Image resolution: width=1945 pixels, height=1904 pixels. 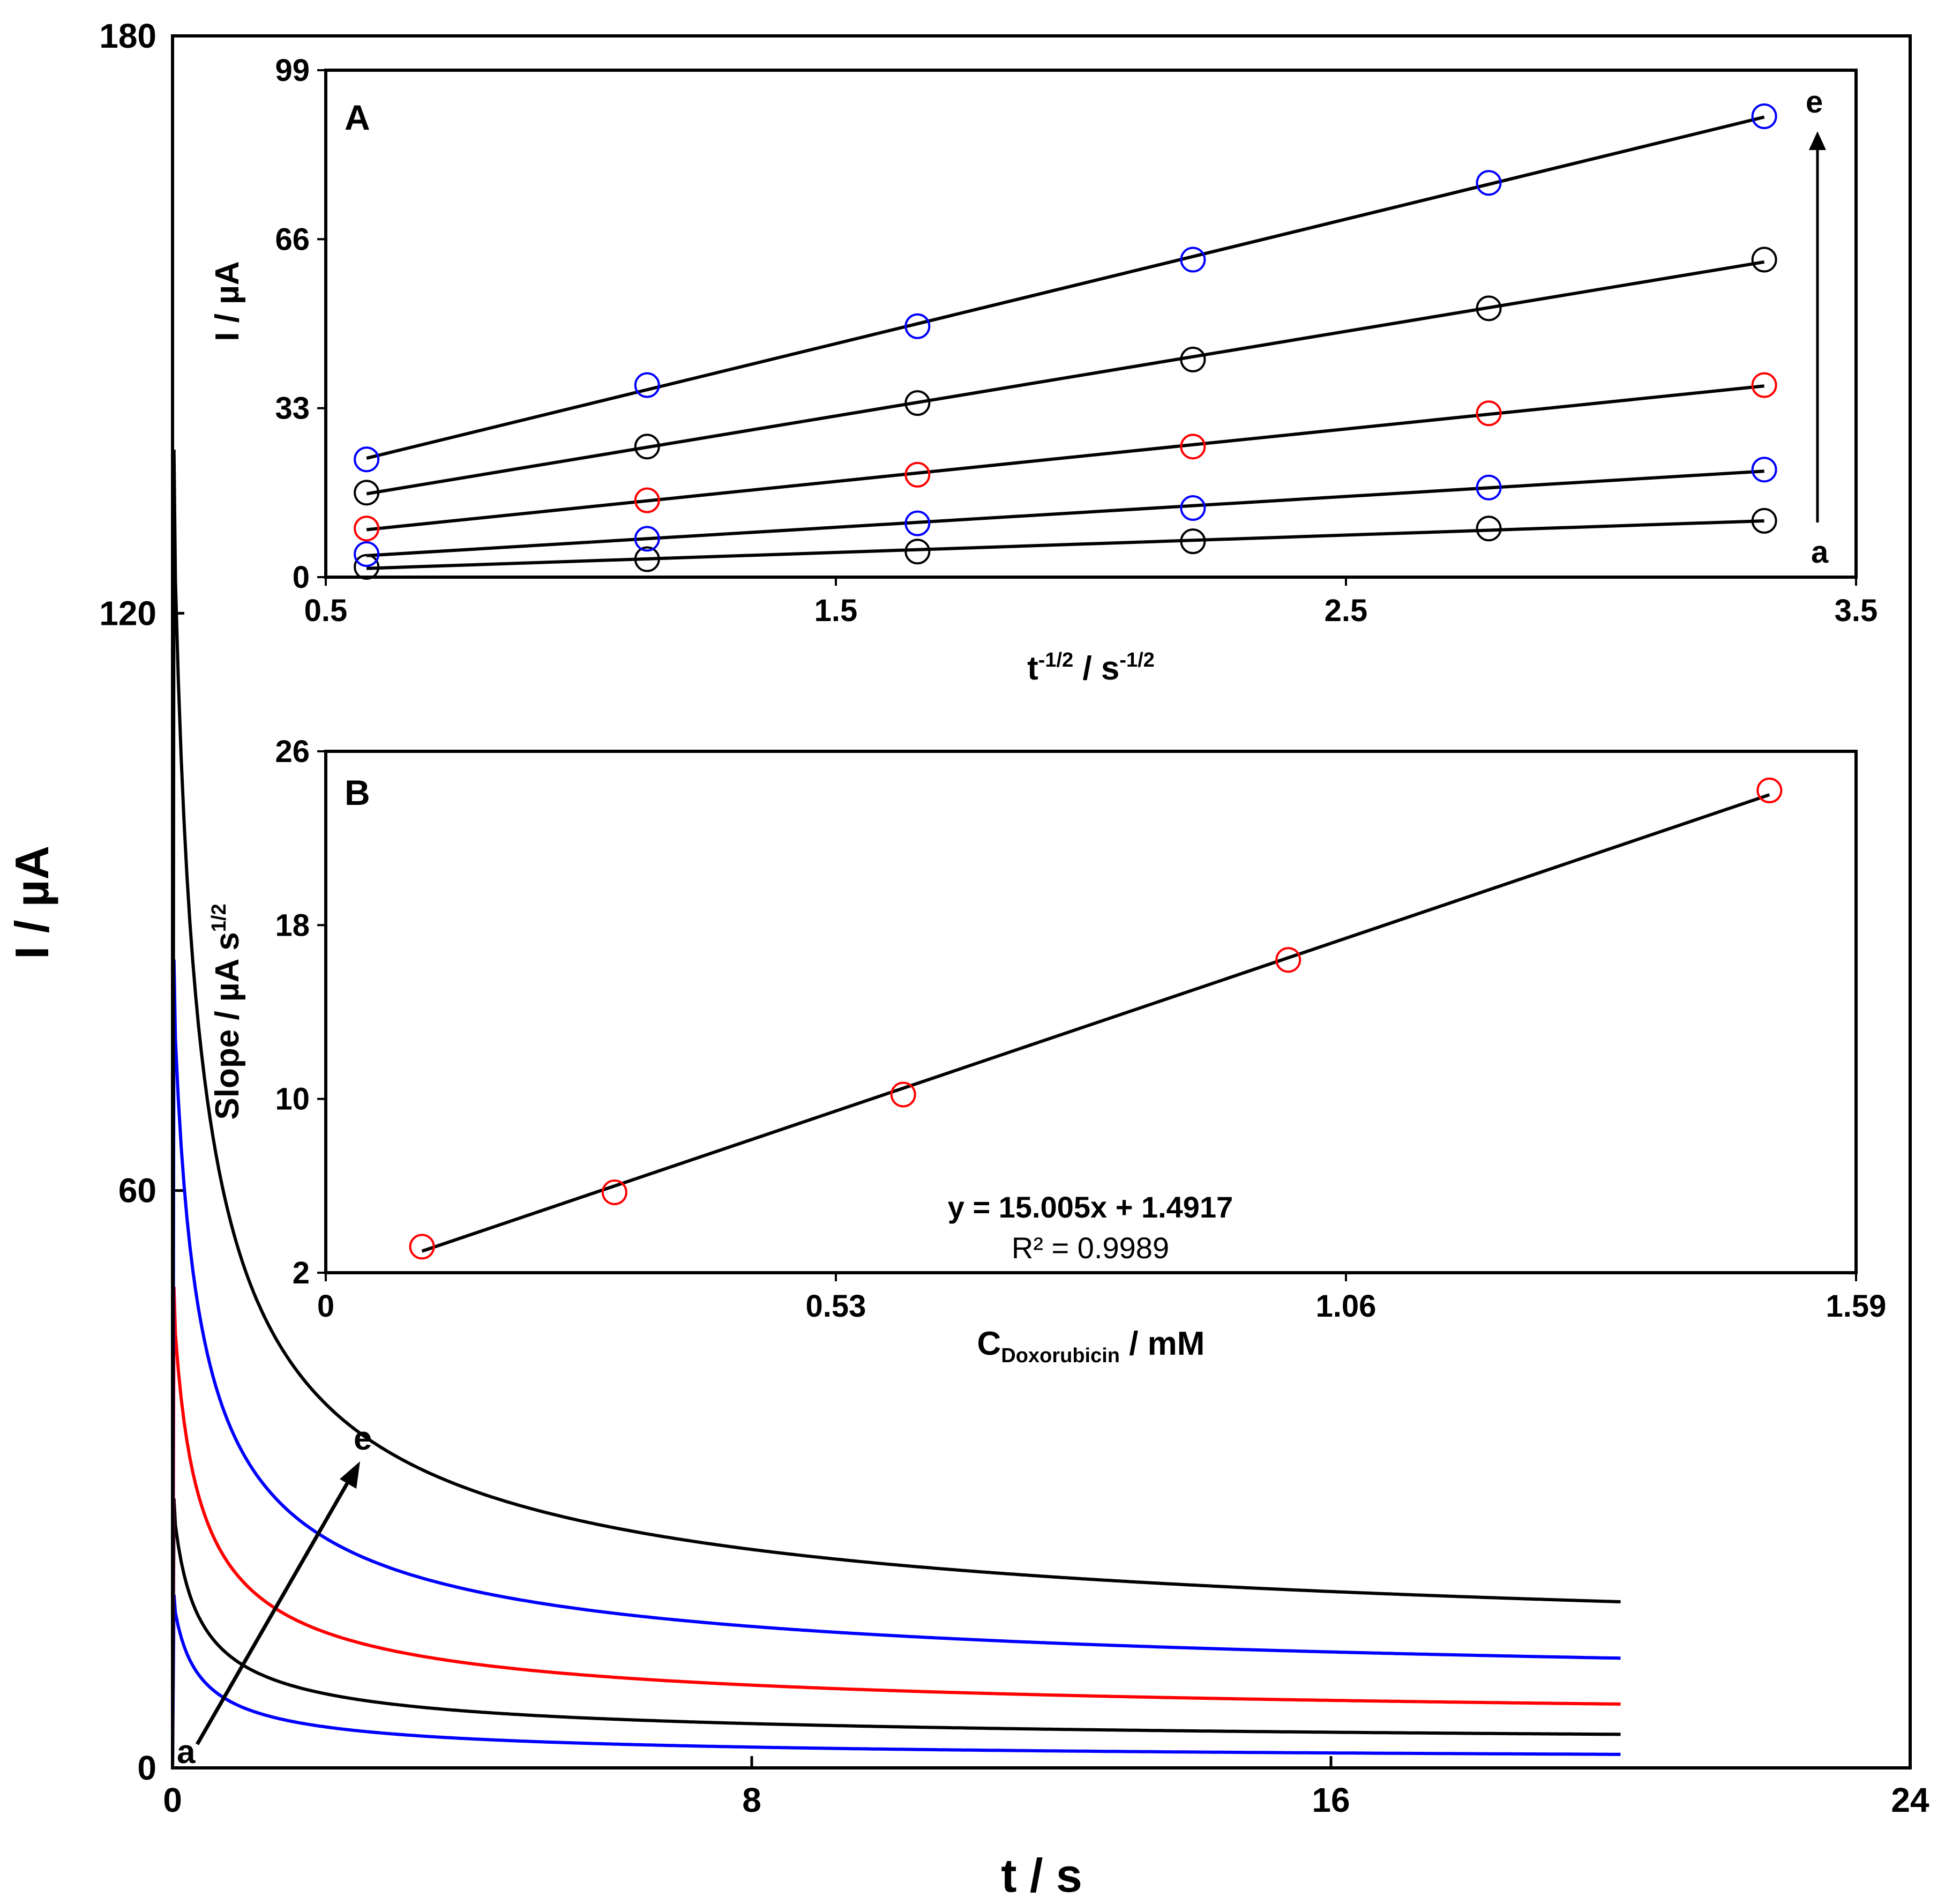 I want to click on main-y-tick-label: 120, so click(x=128, y=613).